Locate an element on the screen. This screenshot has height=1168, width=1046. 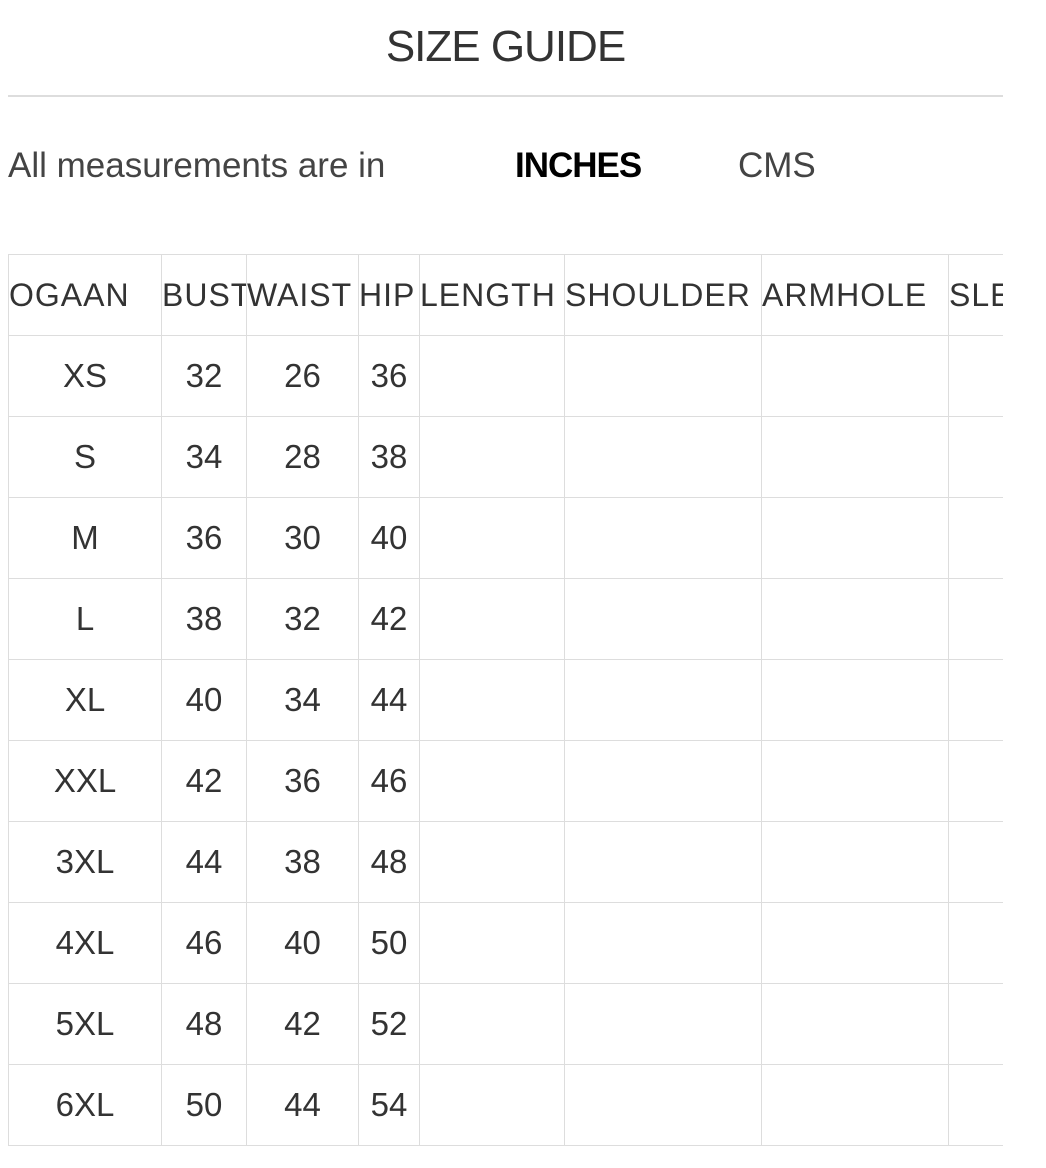
measure-cell: 26 is located at coordinates (302, 376).